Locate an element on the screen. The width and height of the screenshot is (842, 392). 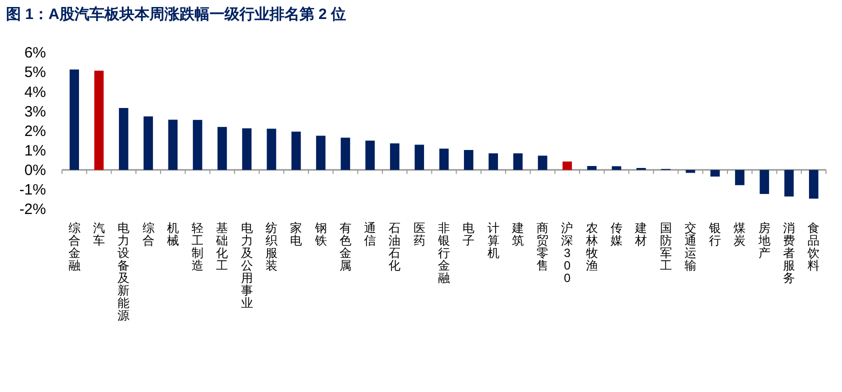
x-tick-label: 医药 is located at coordinates (419, 234).